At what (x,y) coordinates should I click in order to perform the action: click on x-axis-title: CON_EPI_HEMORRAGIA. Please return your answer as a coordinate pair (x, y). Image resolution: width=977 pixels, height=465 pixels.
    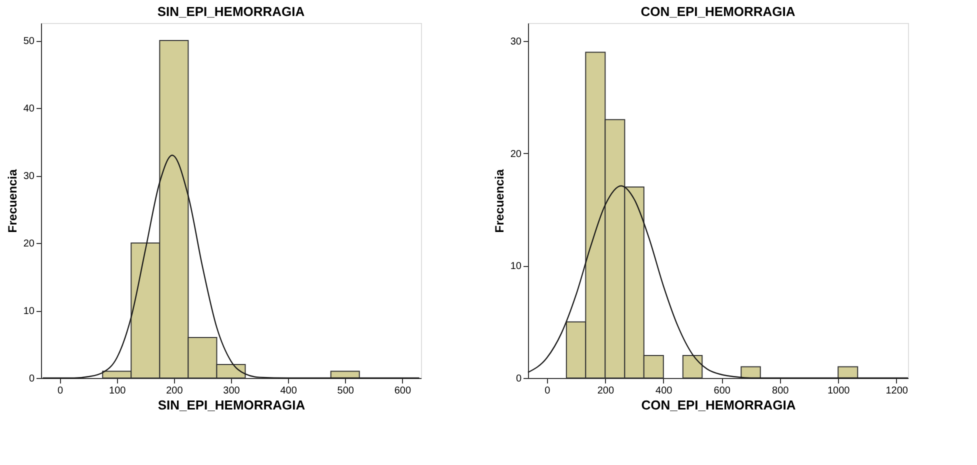
    Looking at the image, I should click on (718, 405).